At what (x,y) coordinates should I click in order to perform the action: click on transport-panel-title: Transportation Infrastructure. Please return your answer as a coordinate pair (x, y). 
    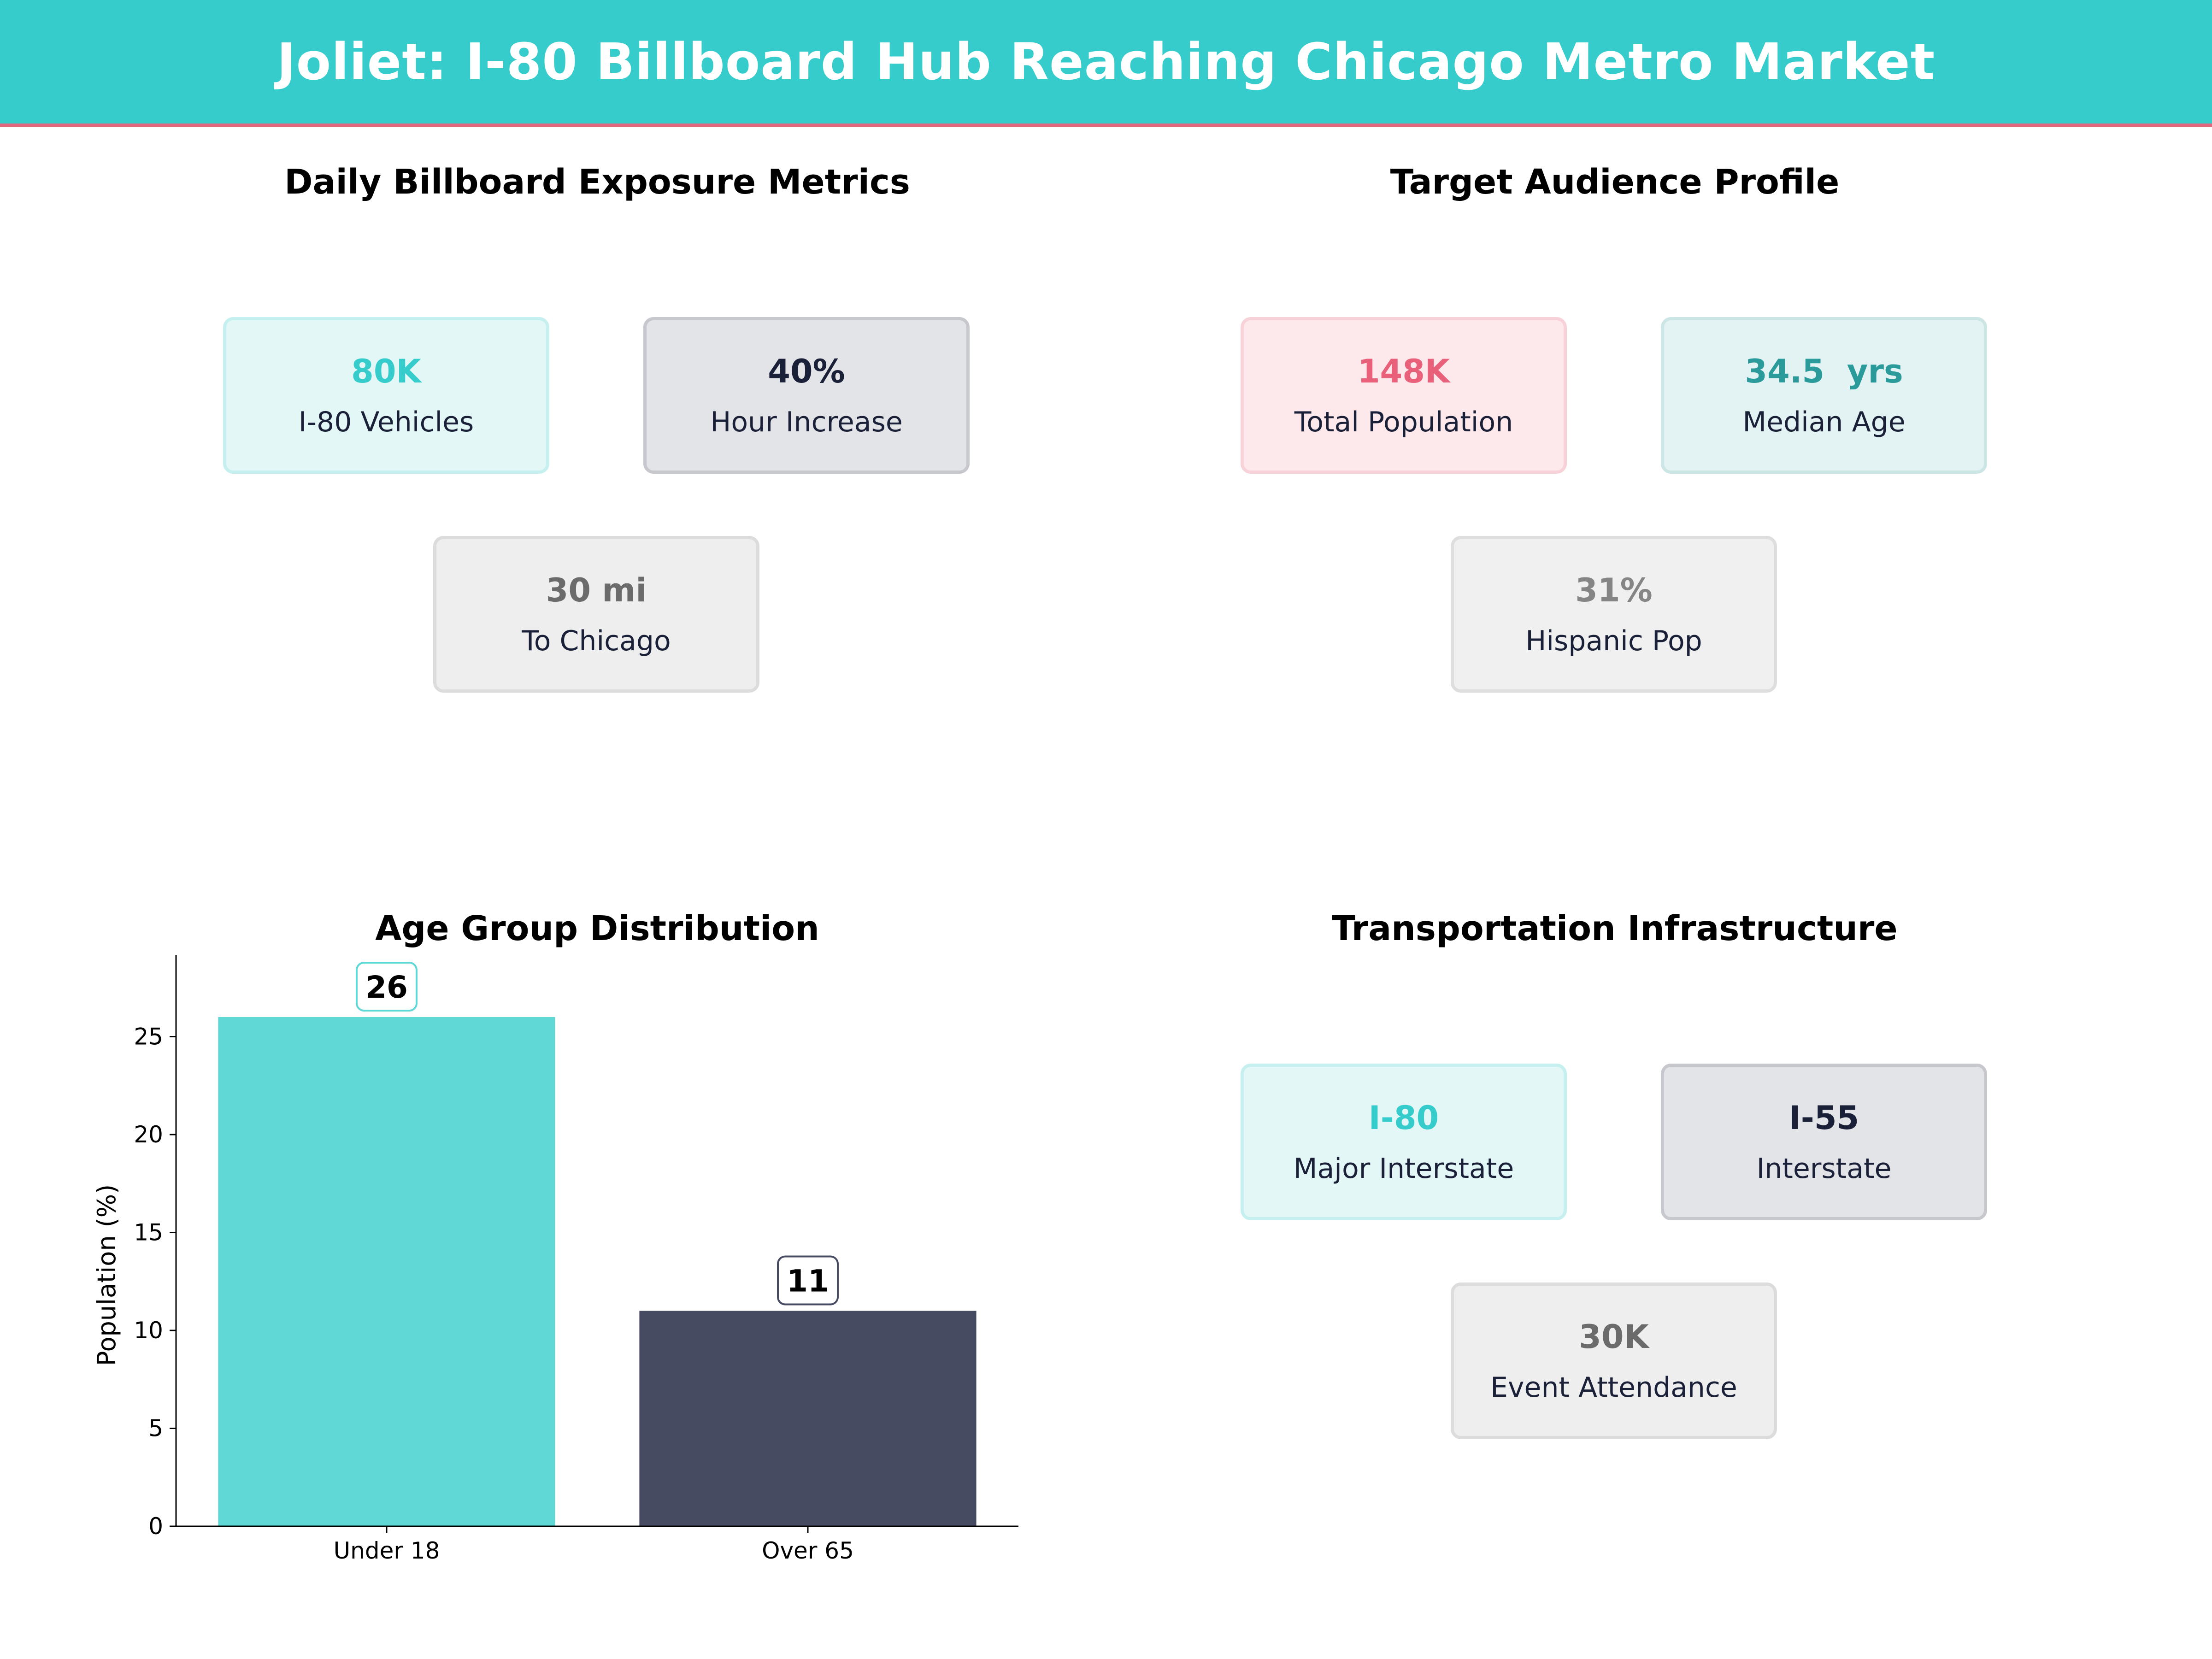
    Looking at the image, I should click on (1615, 928).